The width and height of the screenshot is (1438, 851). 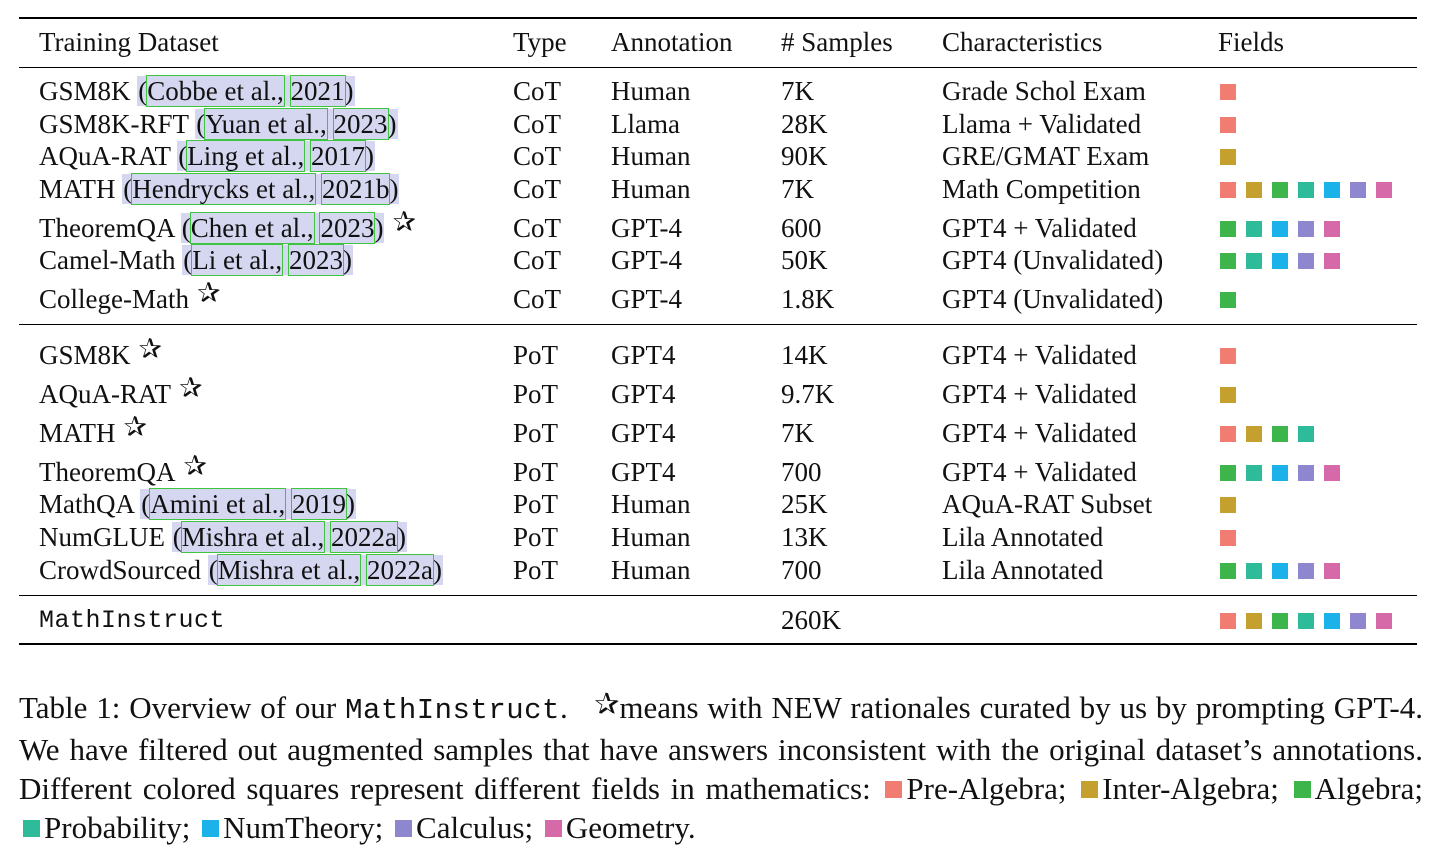 I want to click on field-square-geometry, so click(x=1332, y=571).